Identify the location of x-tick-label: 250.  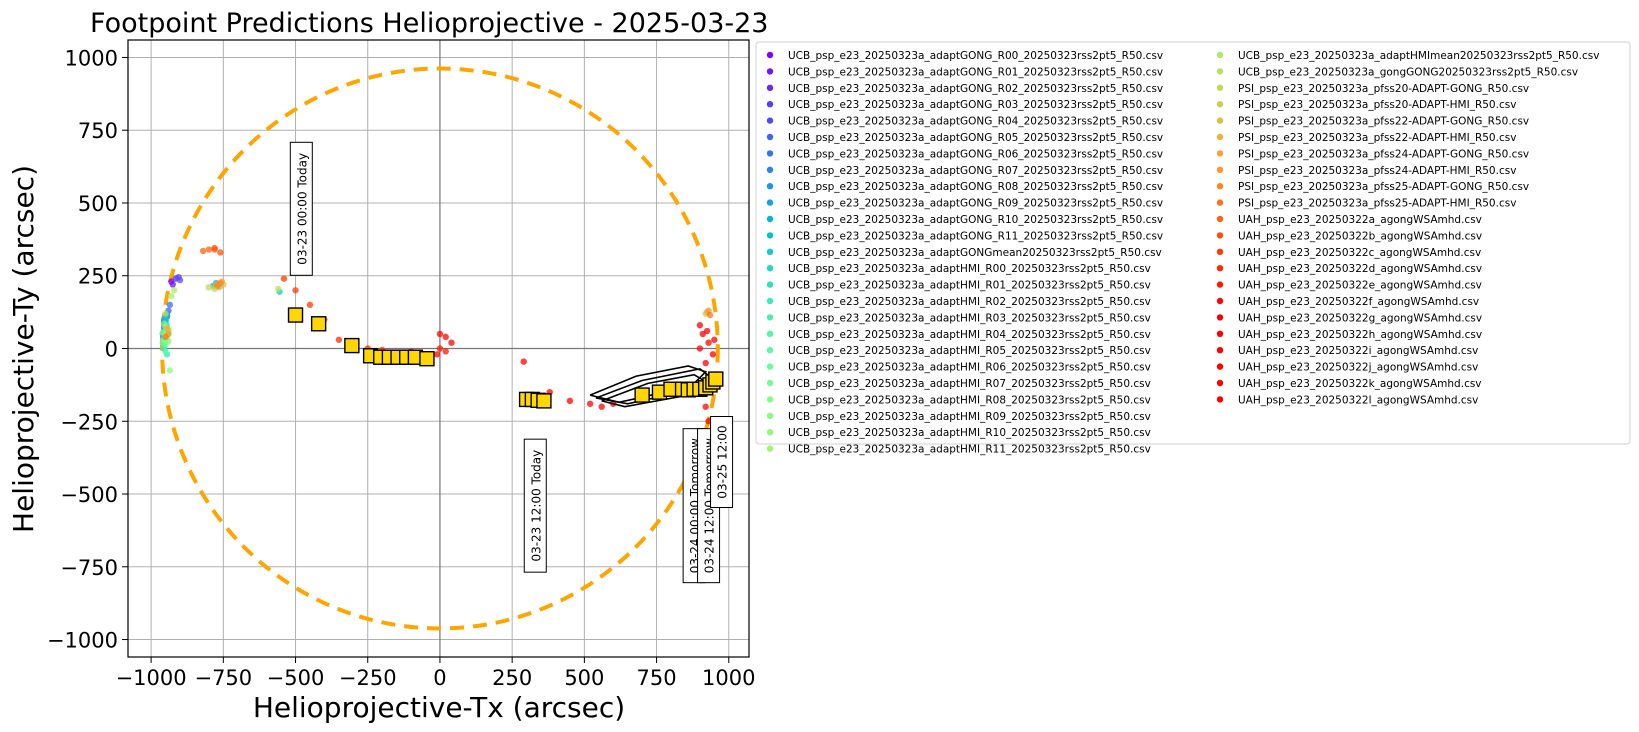
(512, 678).